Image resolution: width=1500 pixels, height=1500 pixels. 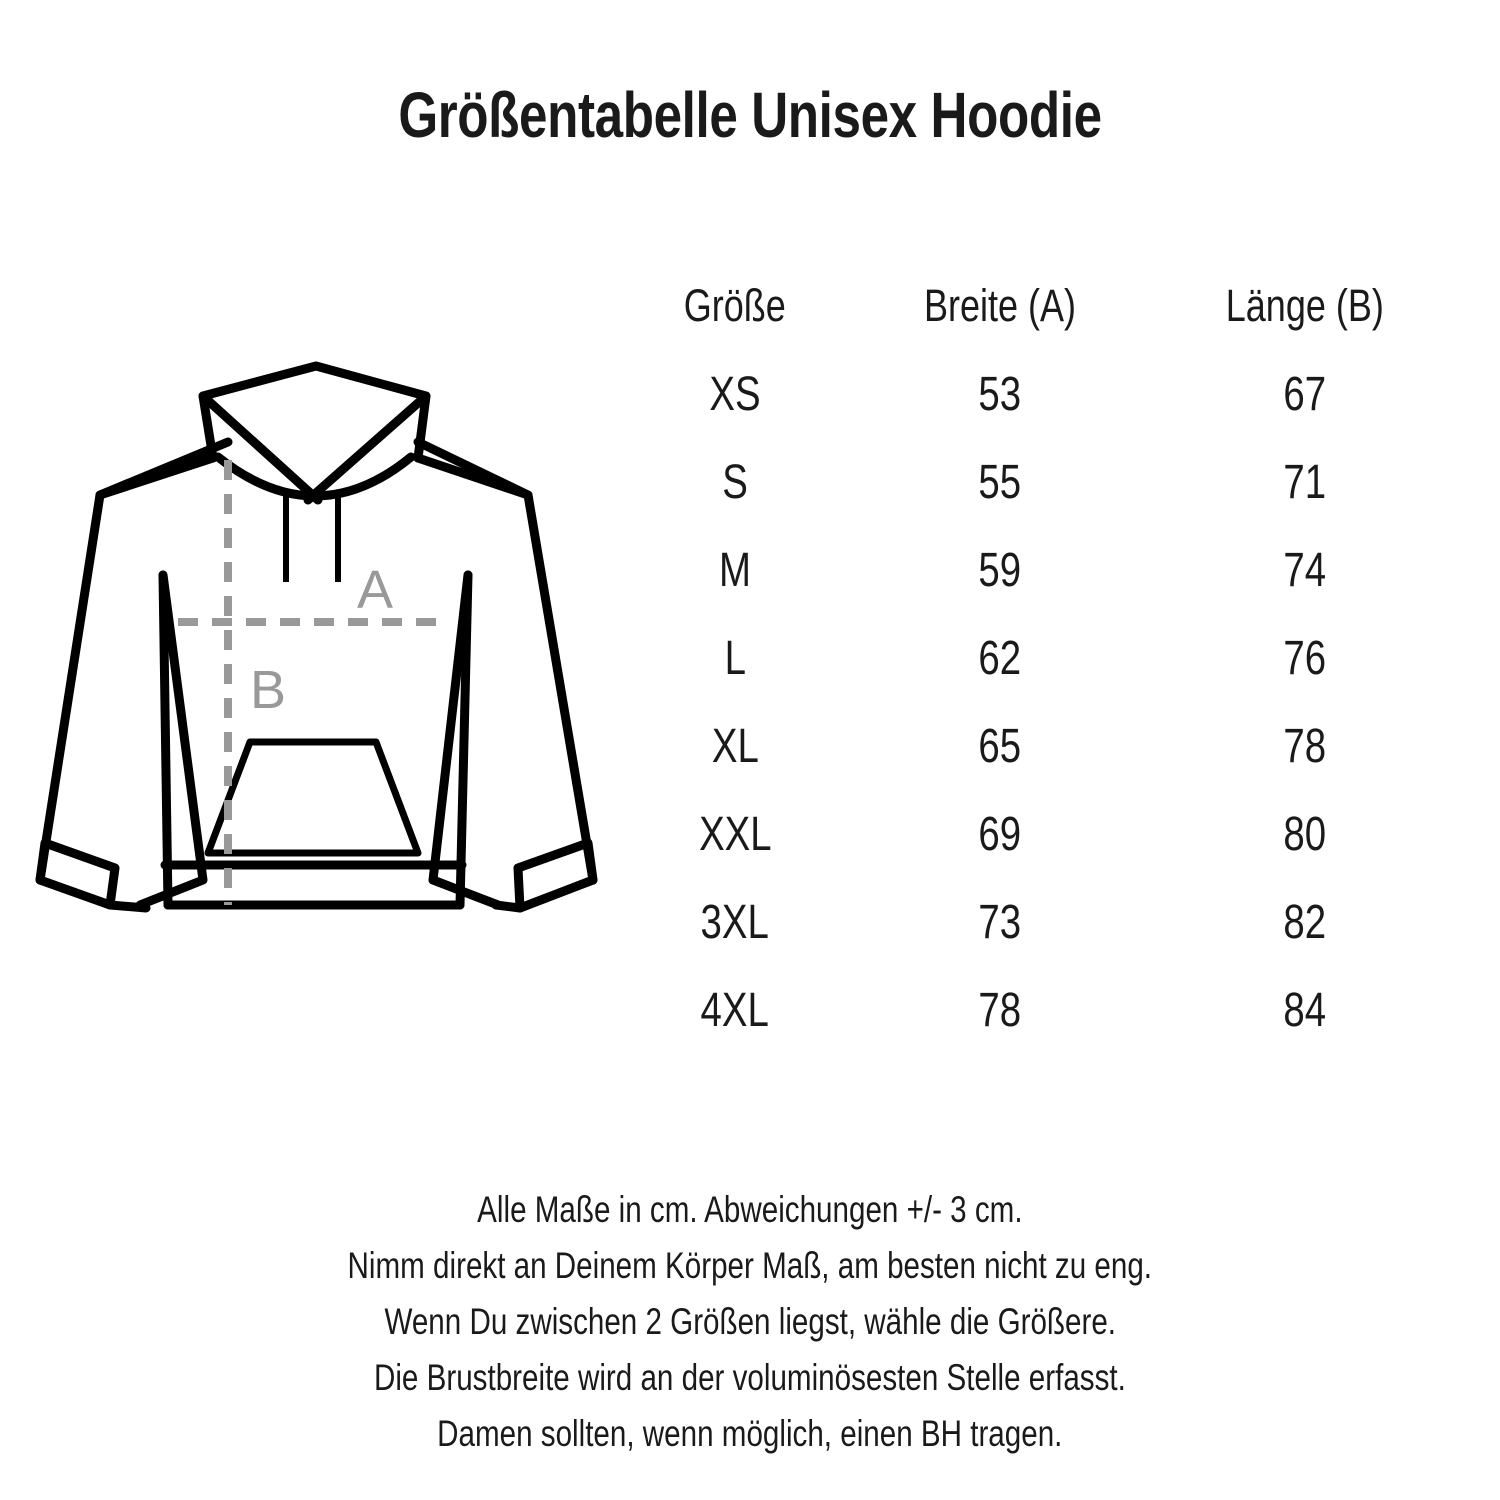 What do you see at coordinates (316, 675) in the screenshot?
I see `hoodie-body-outline` at bounding box center [316, 675].